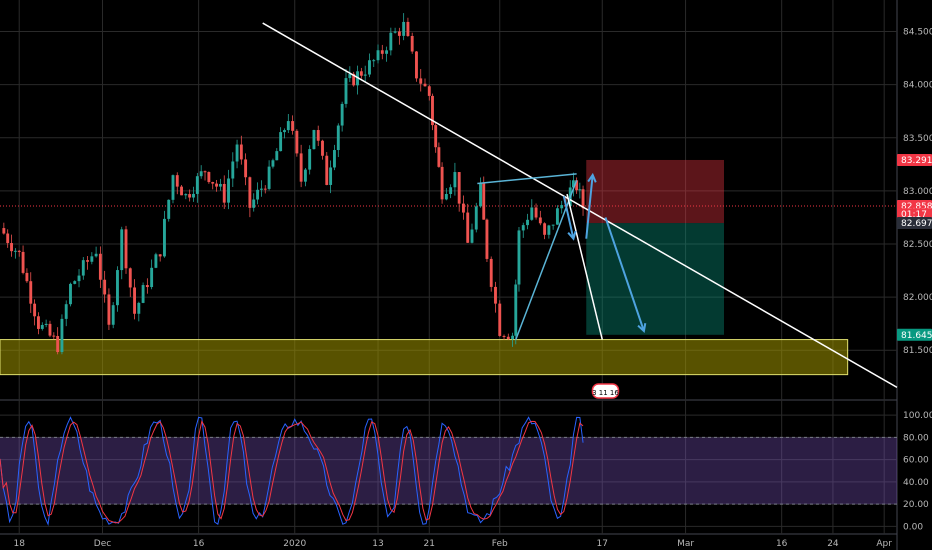 This screenshot has width=932, height=550. Describe the element at coordinates (294, 544) in the screenshot. I see `time-tick-label: 2020` at that location.